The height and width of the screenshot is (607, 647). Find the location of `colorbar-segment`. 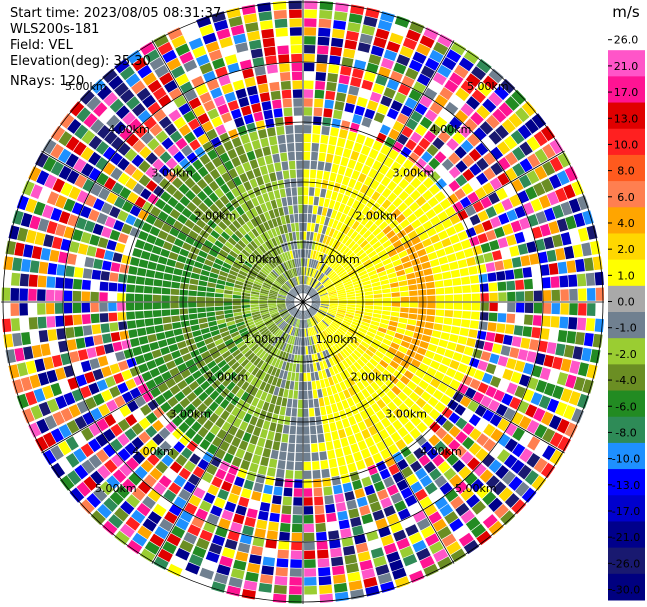

colorbar-segment is located at coordinates (626, 168).